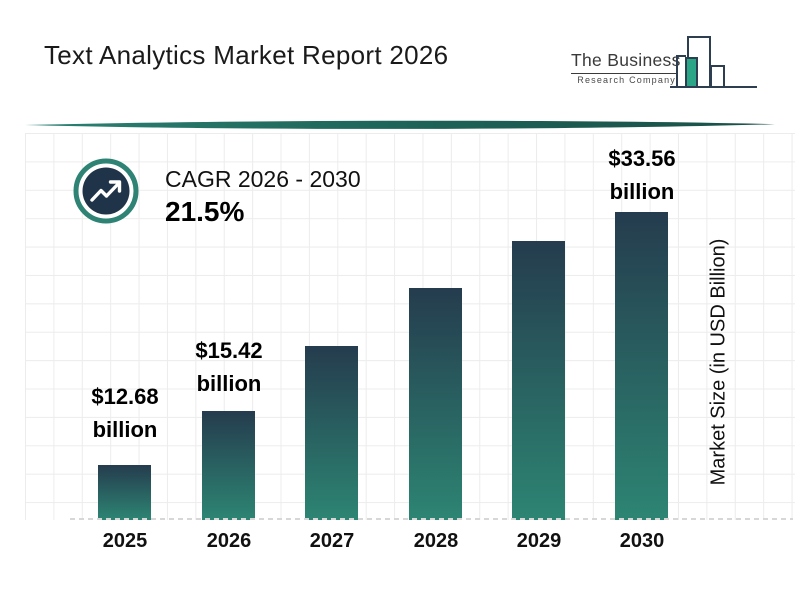  What do you see at coordinates (400, 124) in the screenshot?
I see `divider-swoosh` at bounding box center [400, 124].